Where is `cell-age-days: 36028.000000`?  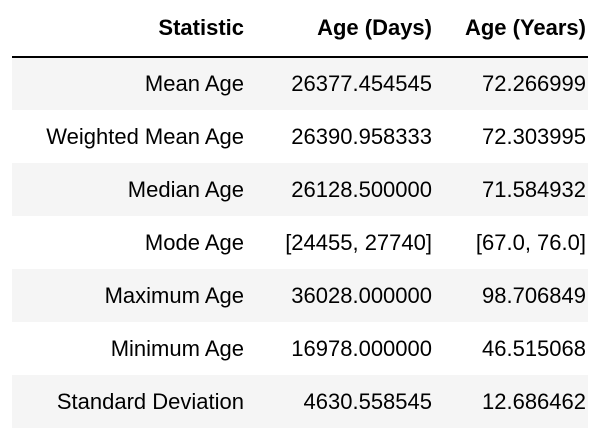 cell-age-days: 36028.000000 is located at coordinates (361, 295).